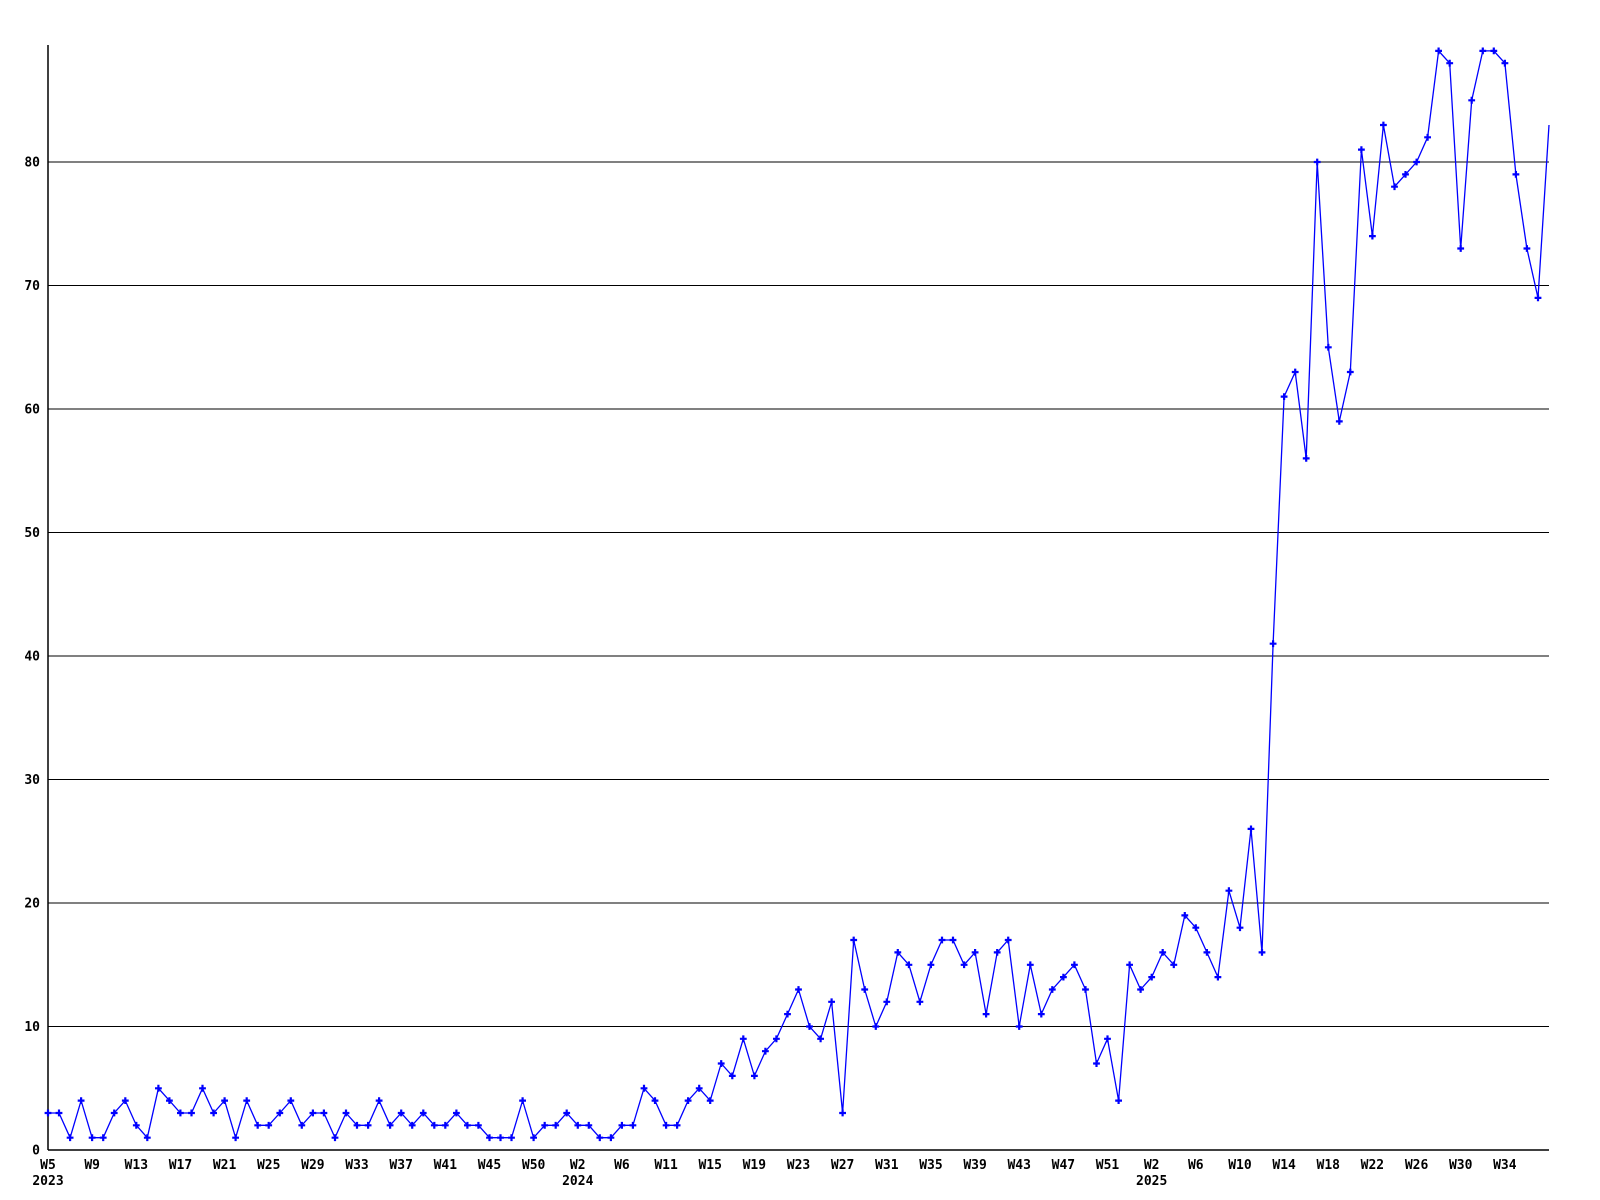  What do you see at coordinates (312, 1165) in the screenshot?
I see `x-tick-label: W29` at bounding box center [312, 1165].